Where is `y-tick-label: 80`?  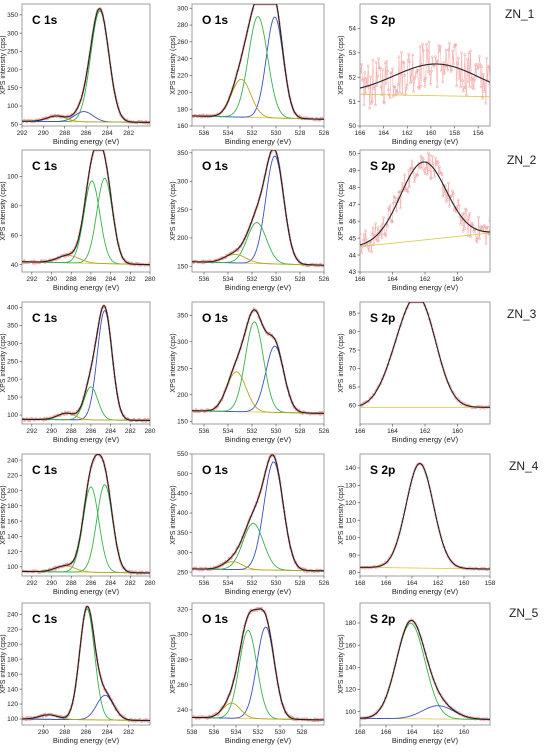 y-tick-label: 80 is located at coordinates (353, 332).